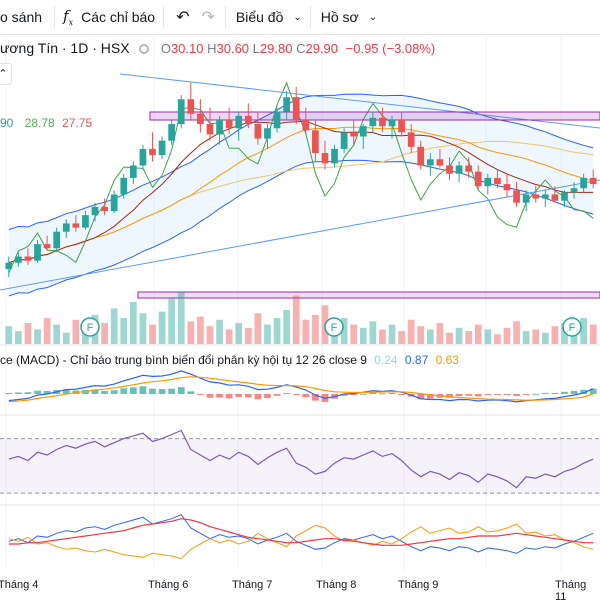 The image size is (600, 603). I want to click on symbol-name: ương Tín · 1D · HSX, so click(65, 48).